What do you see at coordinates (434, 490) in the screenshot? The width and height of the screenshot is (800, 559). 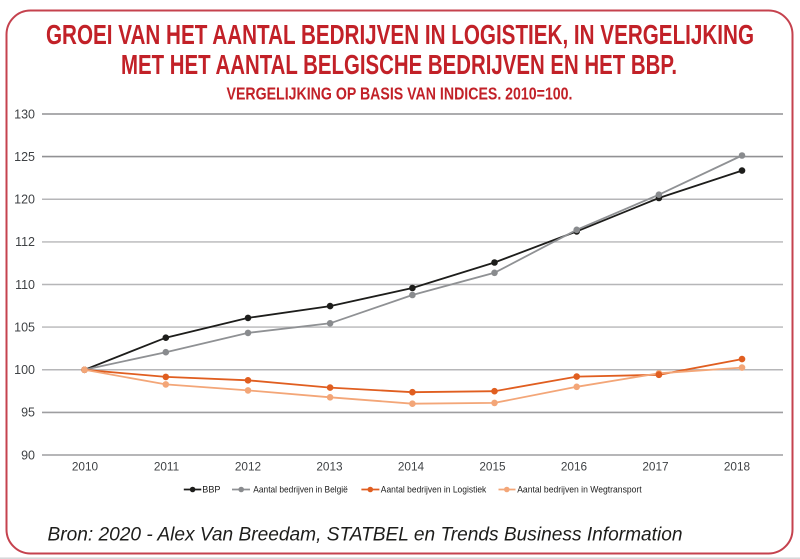 I see `svg-text: Aantal bedrijven in Logistiek` at bounding box center [434, 490].